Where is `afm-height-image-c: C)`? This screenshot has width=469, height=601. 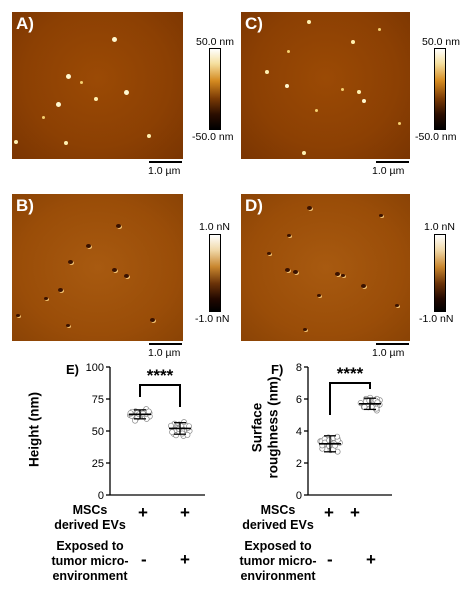 afm-height-image-c: C) is located at coordinates (325, 85).